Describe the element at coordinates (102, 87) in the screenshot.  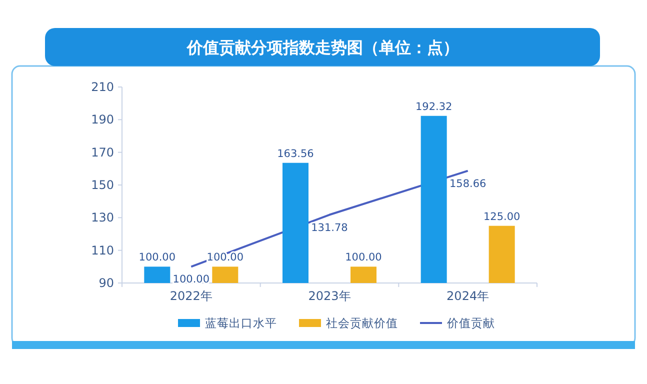
I see `y-tick-label: 210` at that location.